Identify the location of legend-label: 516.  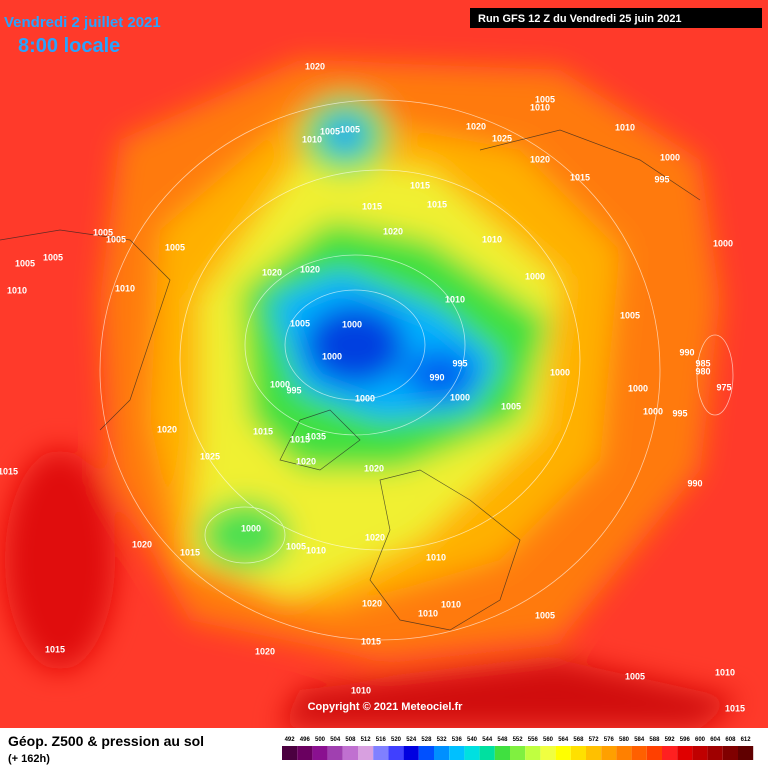
(381, 740).